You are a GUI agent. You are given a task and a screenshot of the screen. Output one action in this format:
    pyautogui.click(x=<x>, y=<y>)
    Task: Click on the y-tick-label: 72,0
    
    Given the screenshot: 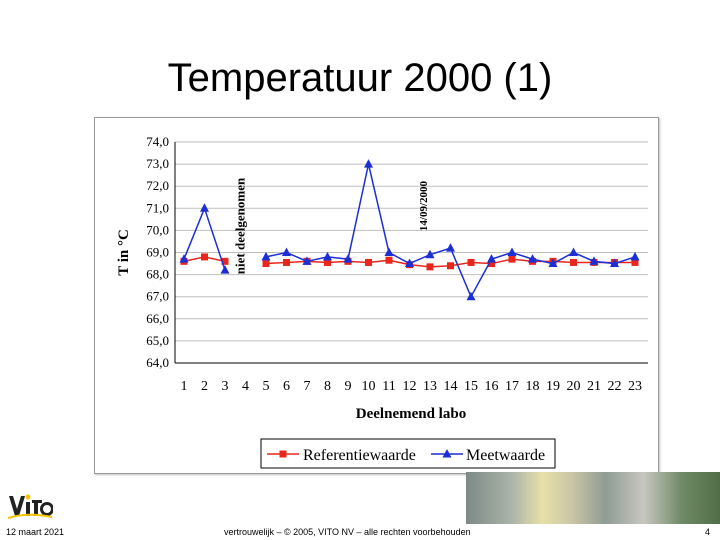 What is the action you would take?
    pyautogui.click(x=157, y=185)
    